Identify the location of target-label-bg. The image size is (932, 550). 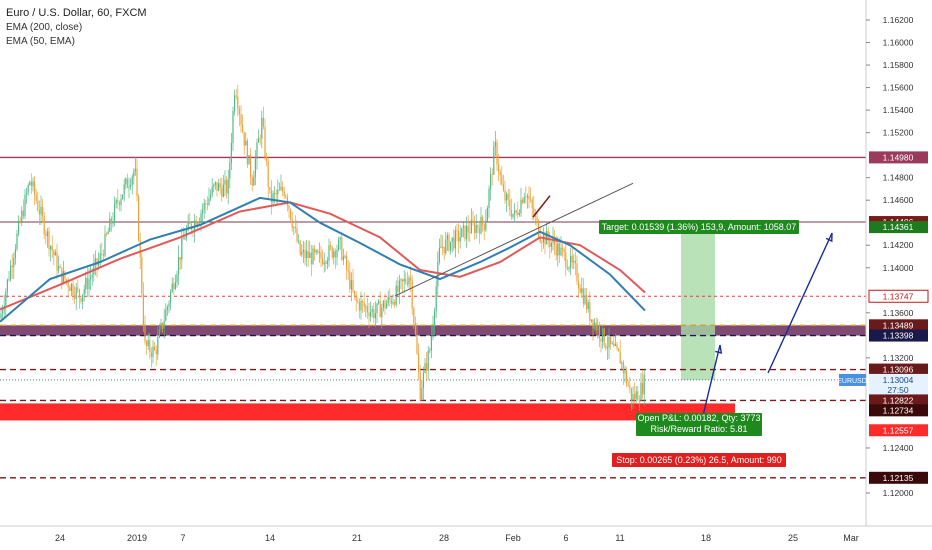
(699, 227).